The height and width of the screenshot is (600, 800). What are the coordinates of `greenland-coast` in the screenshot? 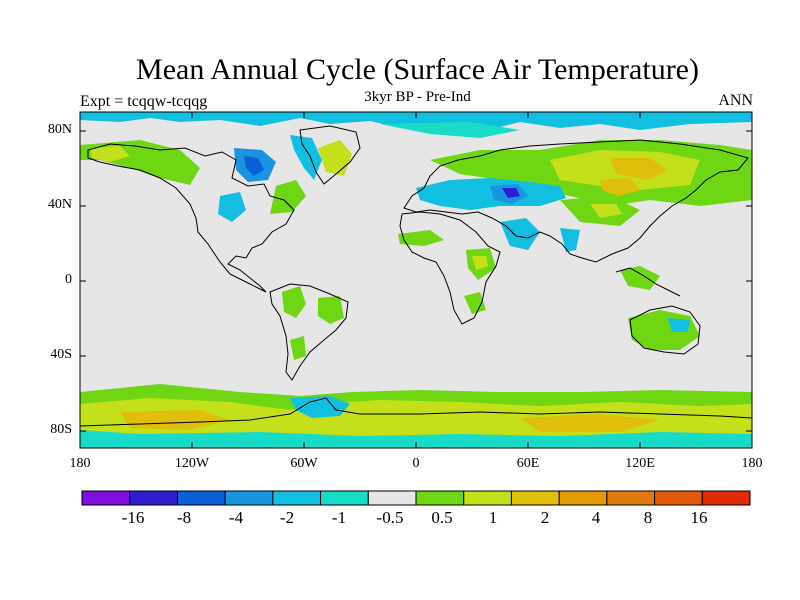 It's located at (330, 155).